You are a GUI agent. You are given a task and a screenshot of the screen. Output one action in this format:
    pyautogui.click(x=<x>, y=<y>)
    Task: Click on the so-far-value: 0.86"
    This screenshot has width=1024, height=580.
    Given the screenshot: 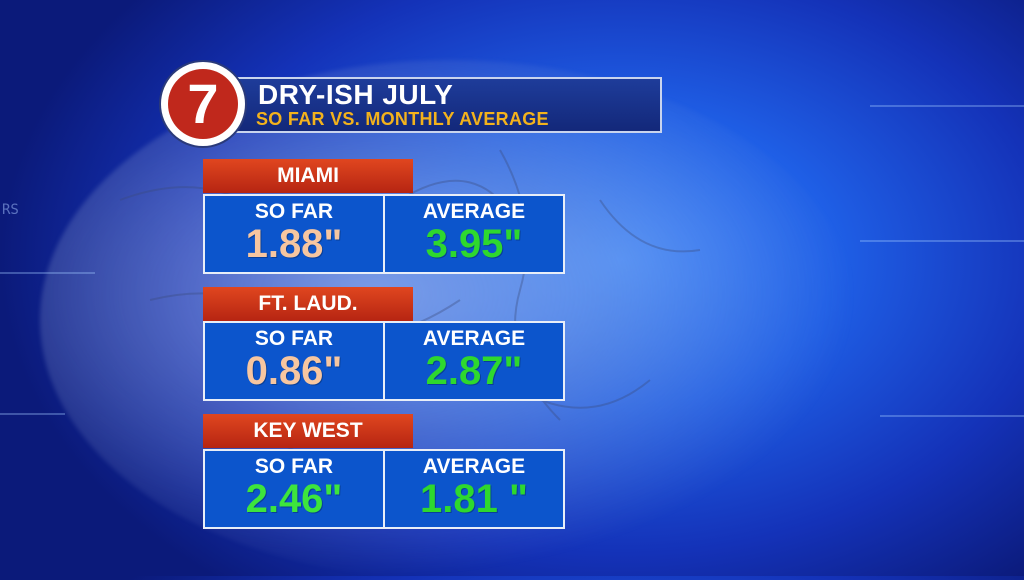 What is the action you would take?
    pyautogui.click(x=294, y=371)
    